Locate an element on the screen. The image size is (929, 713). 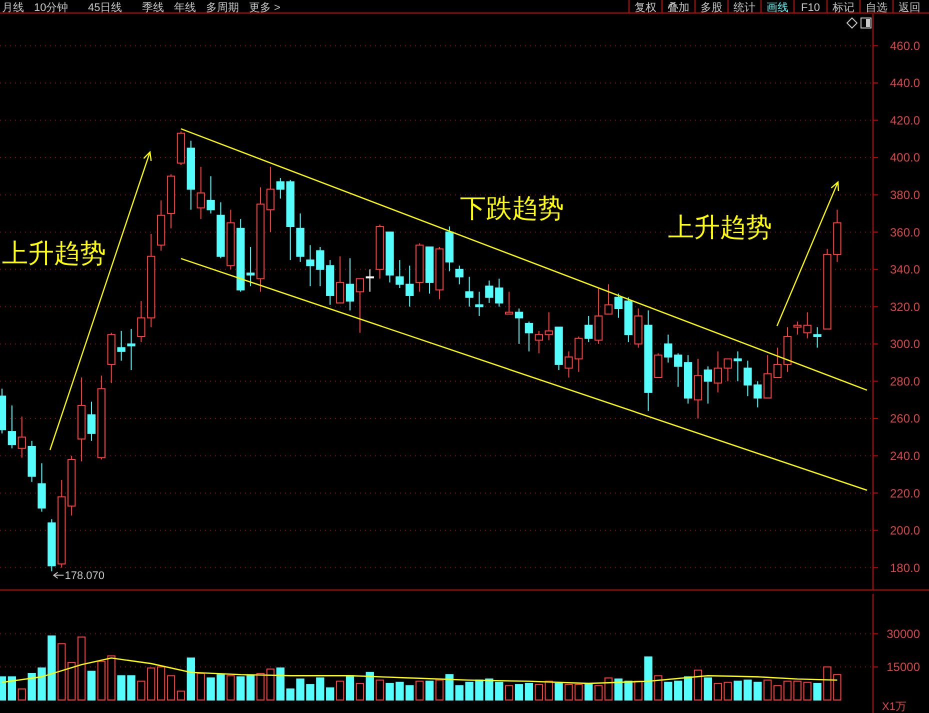
y-tick-label: 260.0 is located at coordinates (905, 419).